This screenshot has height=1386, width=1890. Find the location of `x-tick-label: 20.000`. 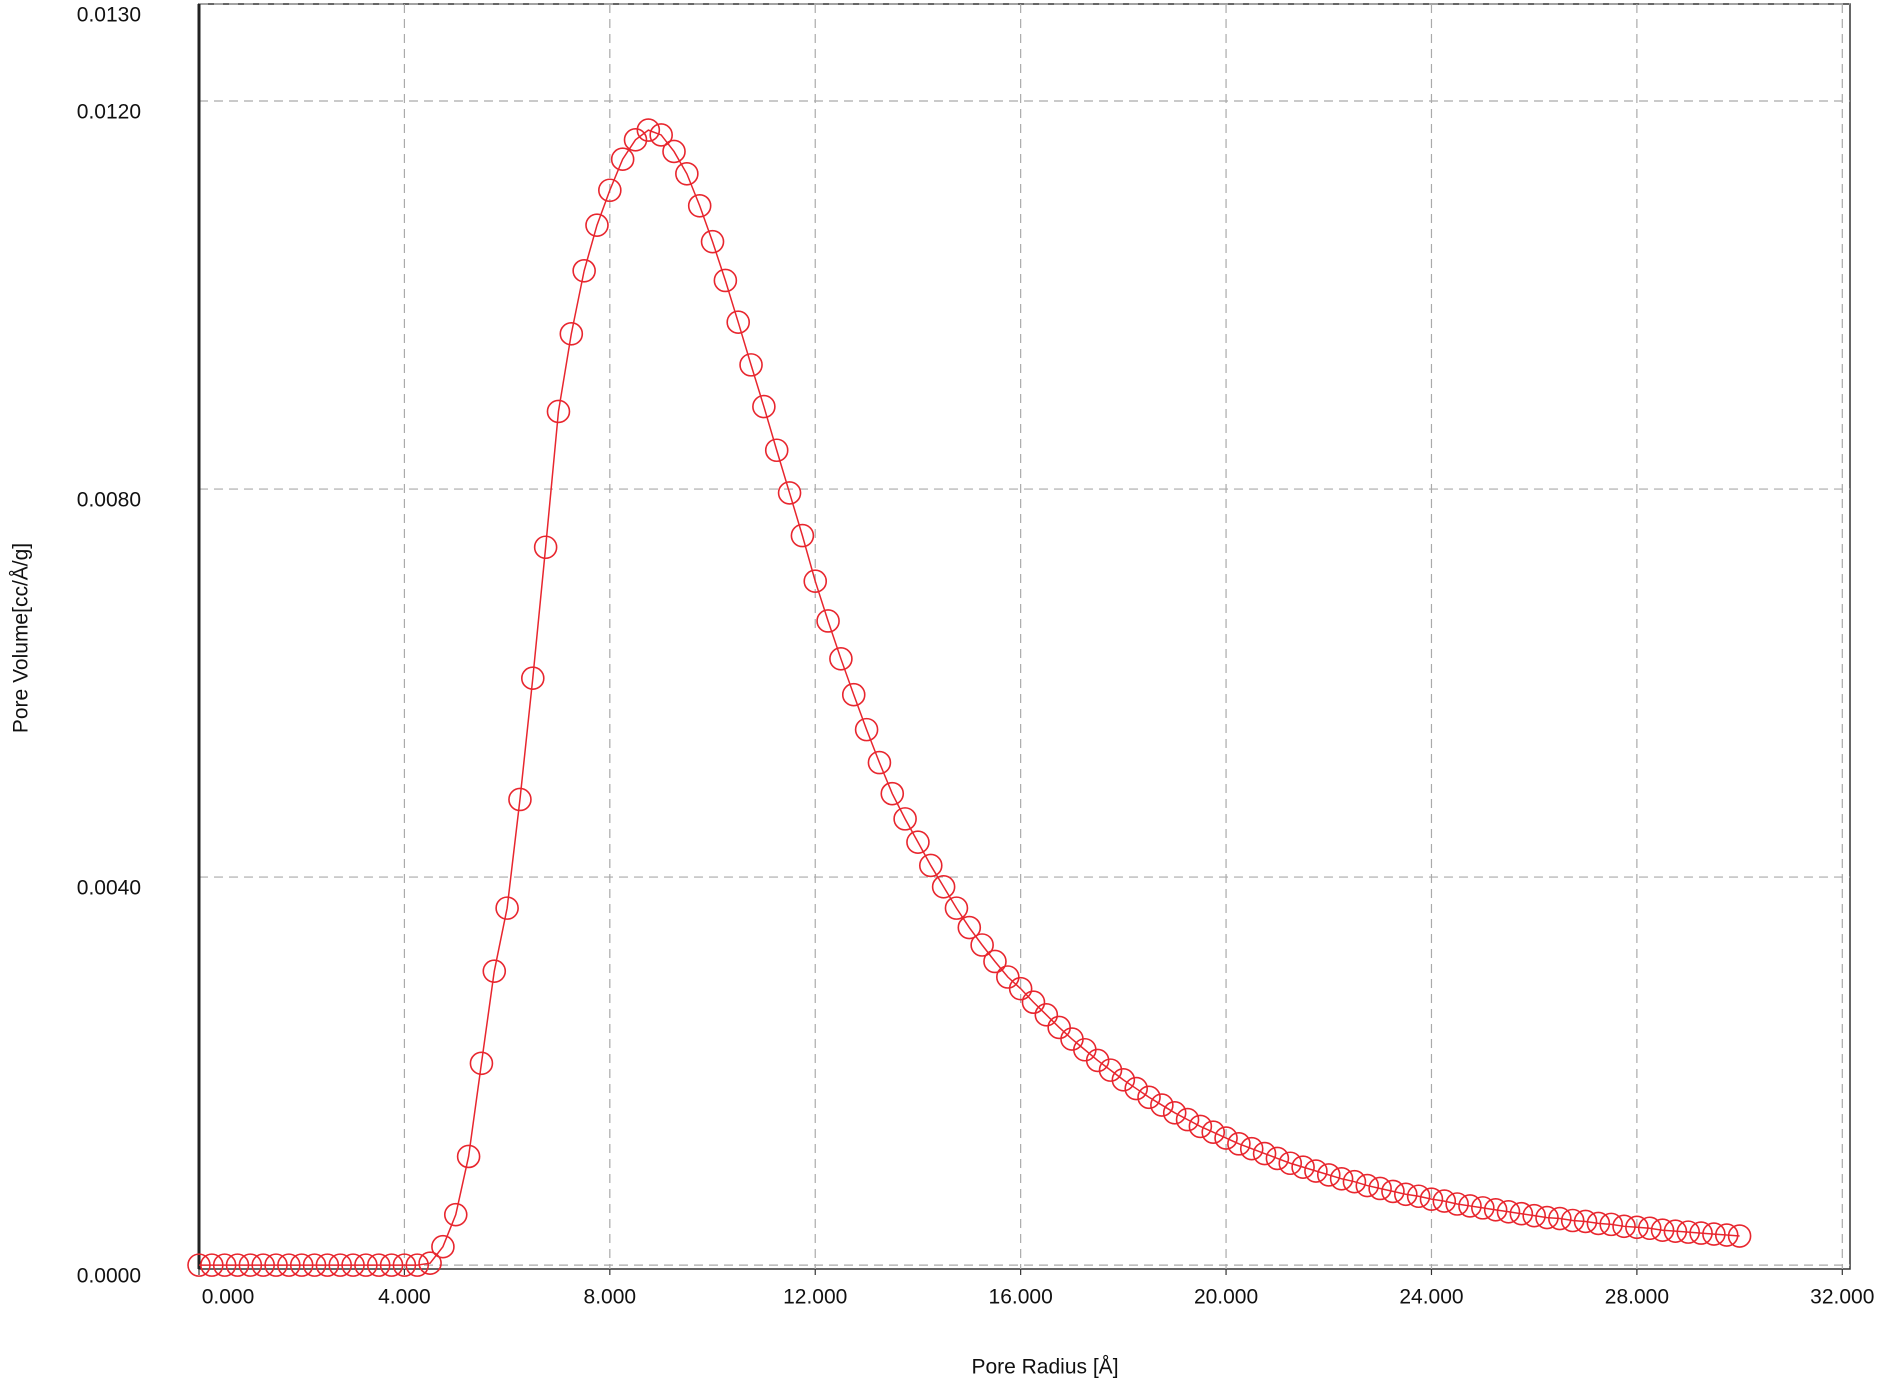

x-tick-label: 20.000 is located at coordinates (1226, 1297).